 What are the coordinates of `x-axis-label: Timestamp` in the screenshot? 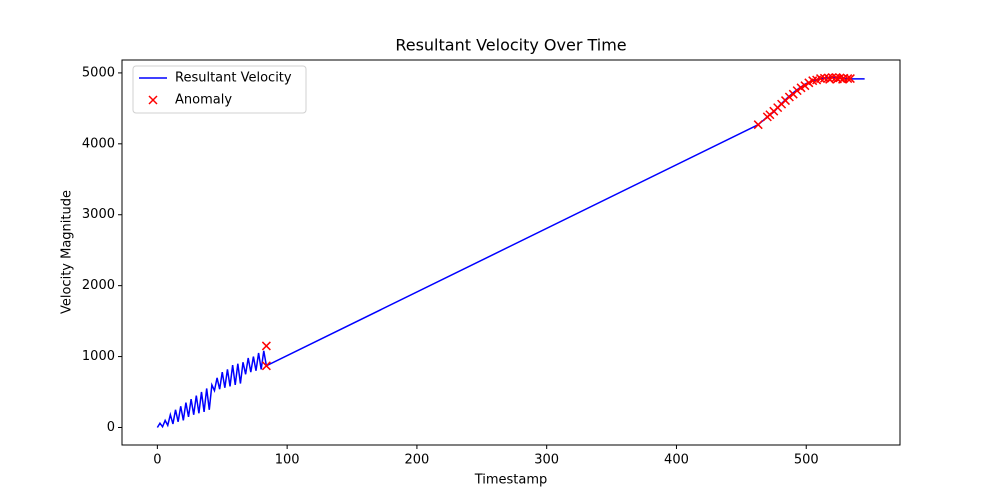 It's located at (511, 480).